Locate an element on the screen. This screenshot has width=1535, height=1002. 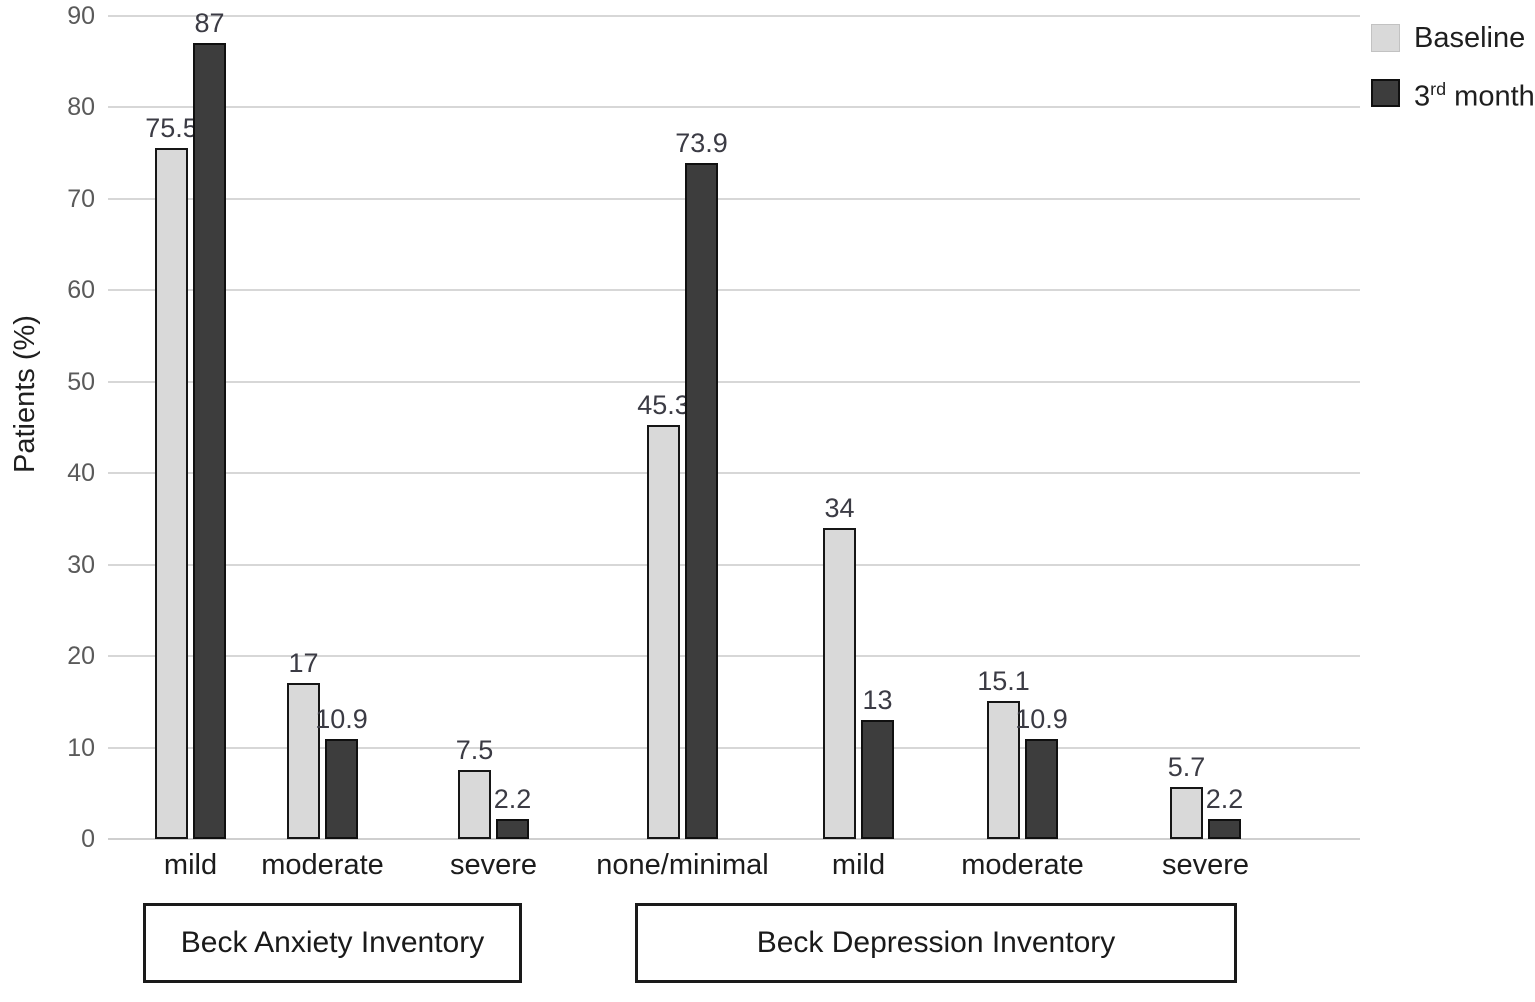
legend-item-3rd-month: 3rd month is located at coordinates (1453, 93).